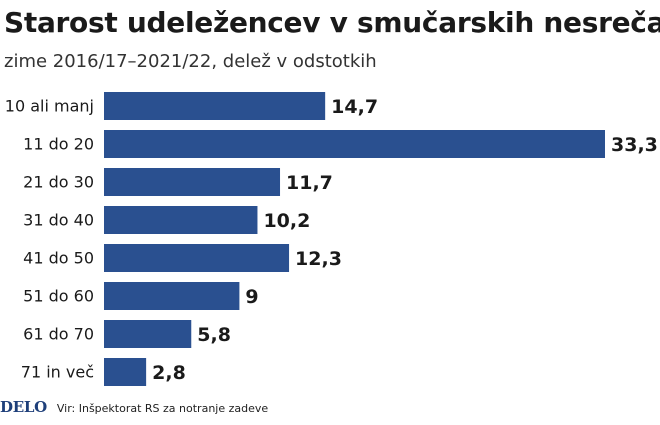  Describe the element at coordinates (58, 296) in the screenshot. I see `category-label: 51 do 60` at that location.